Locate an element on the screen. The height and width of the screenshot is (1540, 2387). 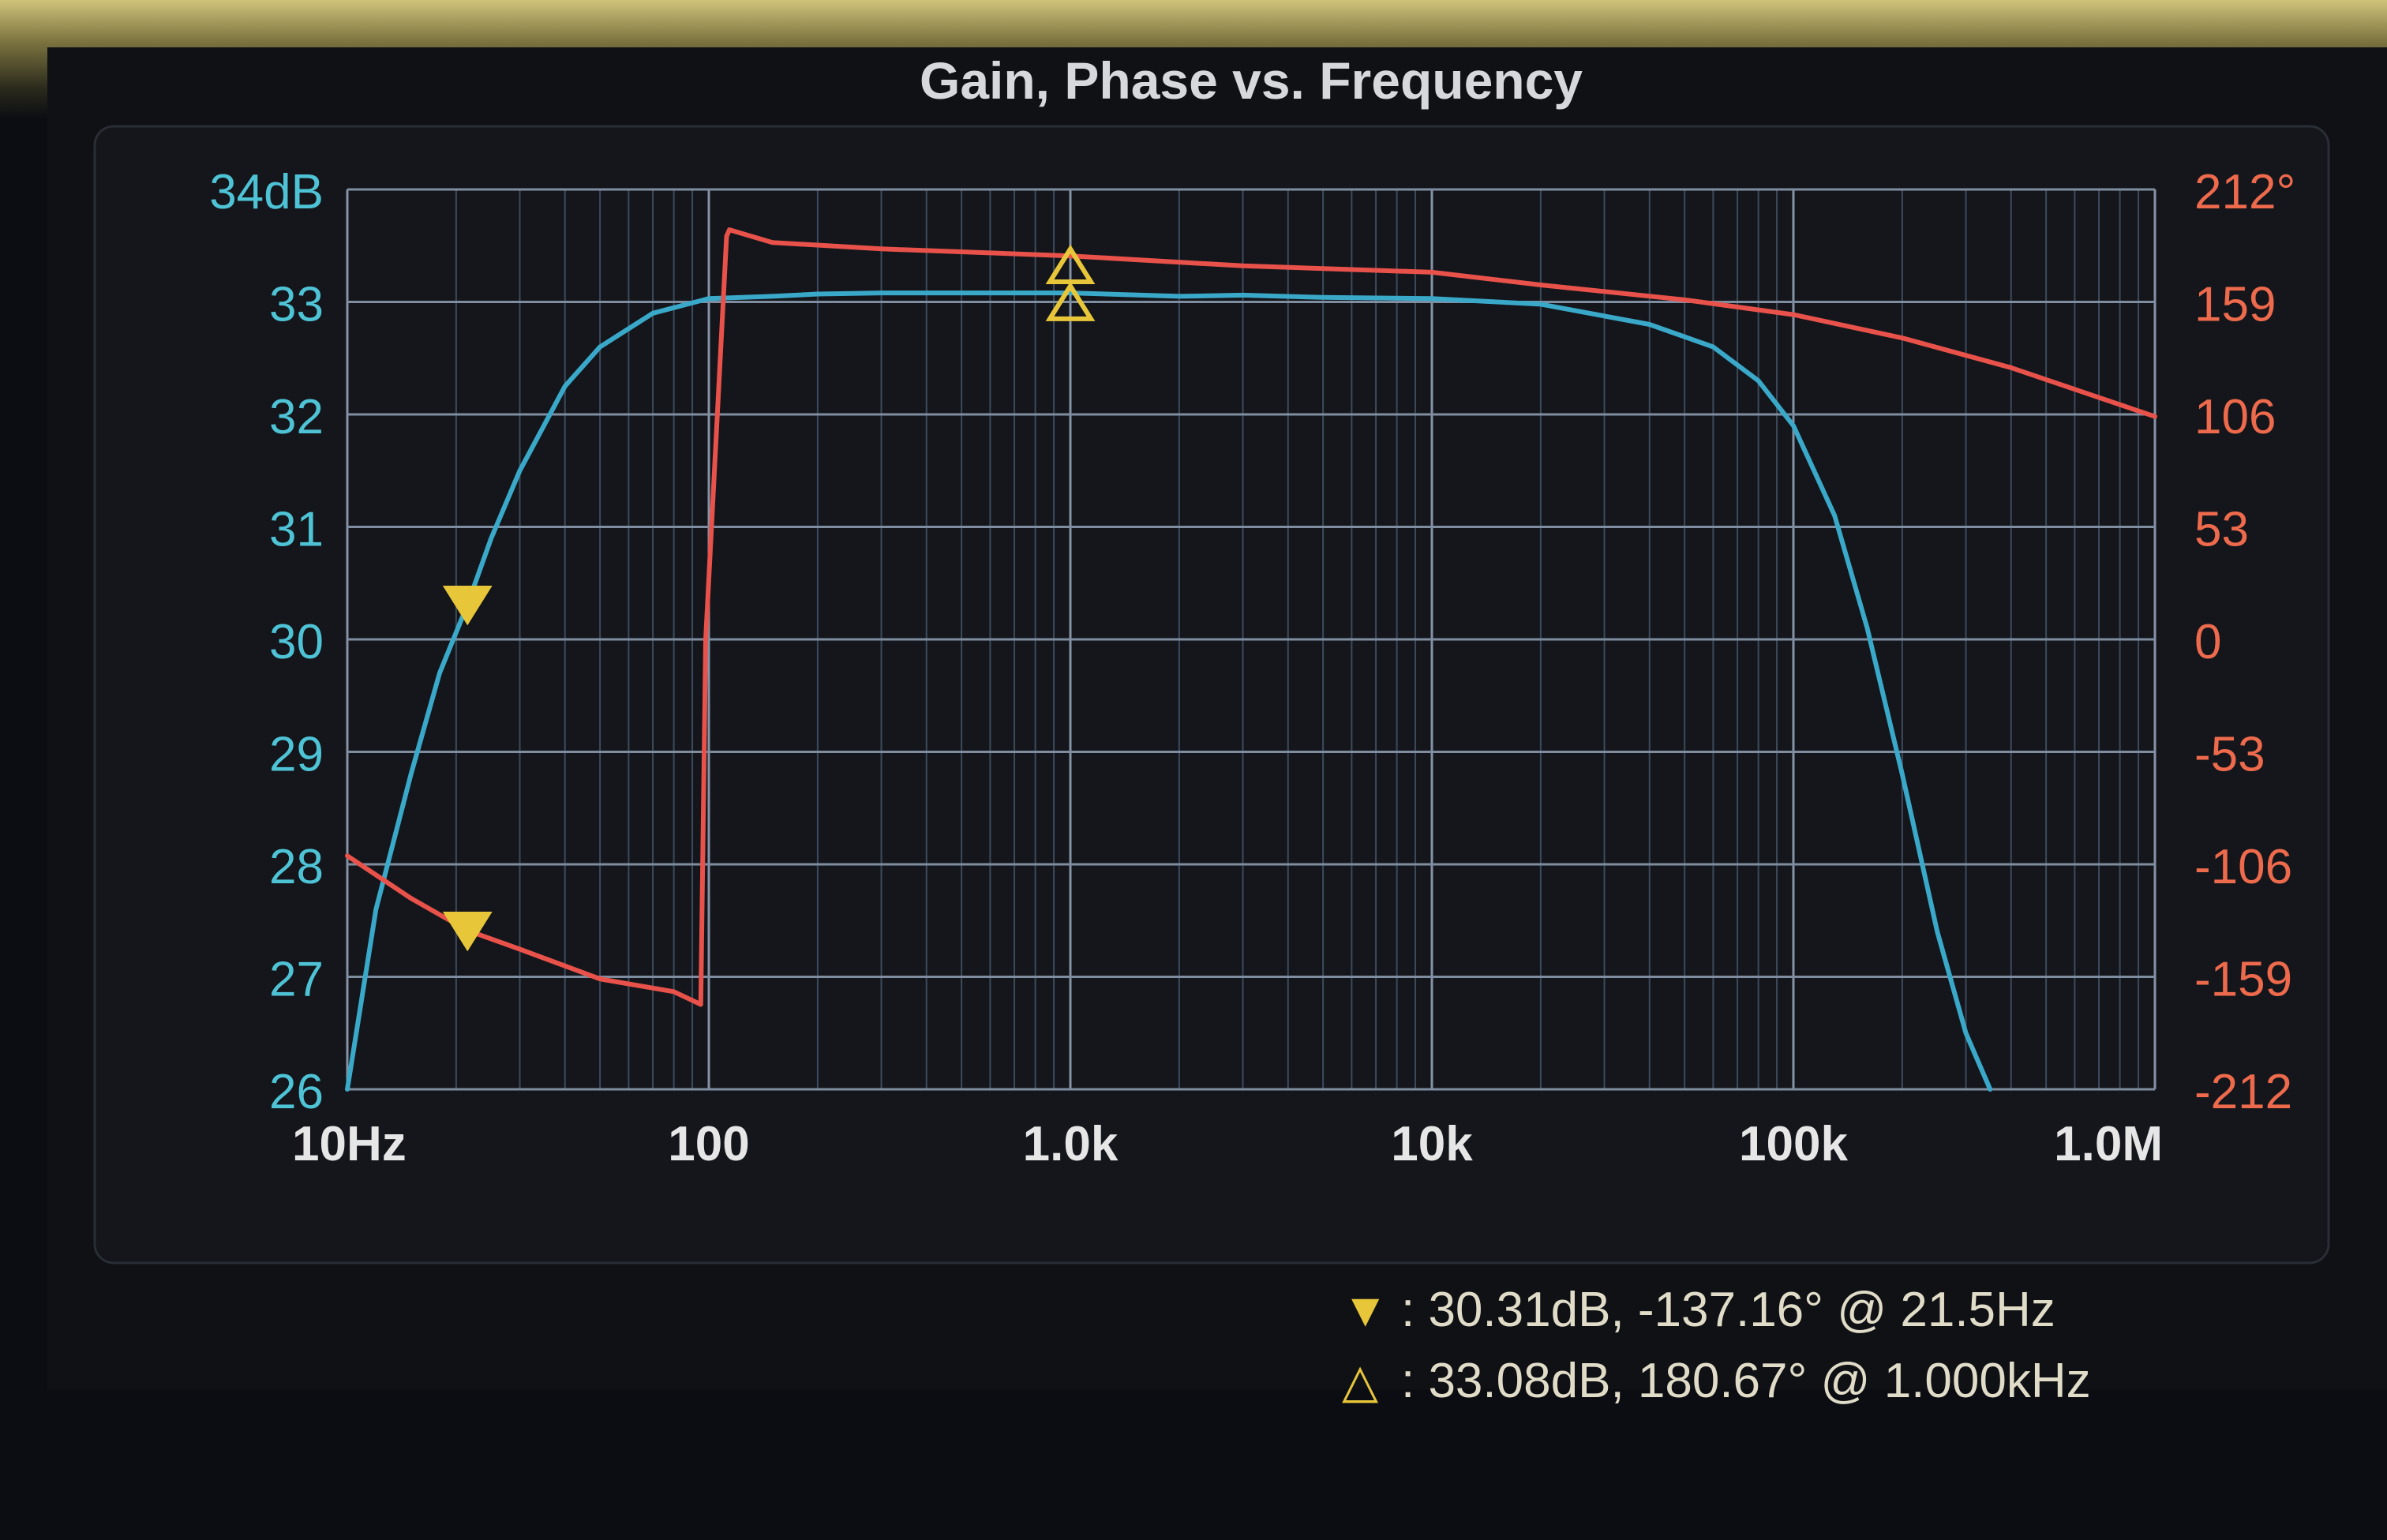
marker-2-gain-triangle is located at coordinates (1070, 301).